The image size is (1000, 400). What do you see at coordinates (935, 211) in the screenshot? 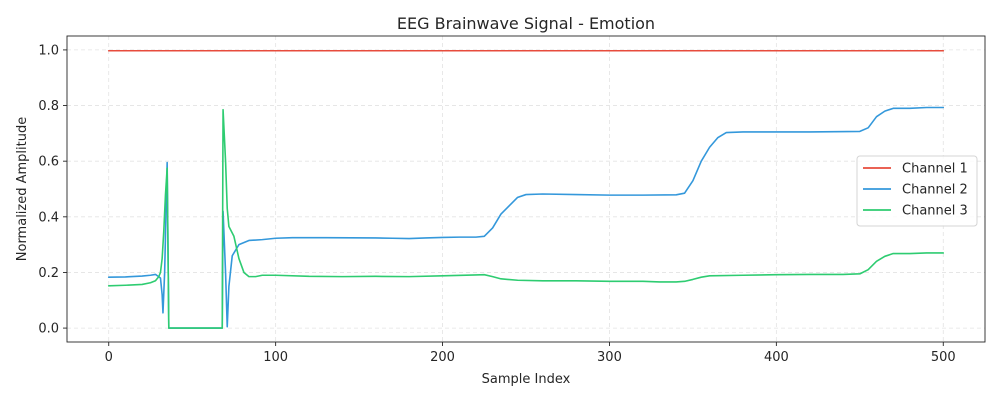
I see `legend-entry-label: Channel 3` at bounding box center [935, 211].